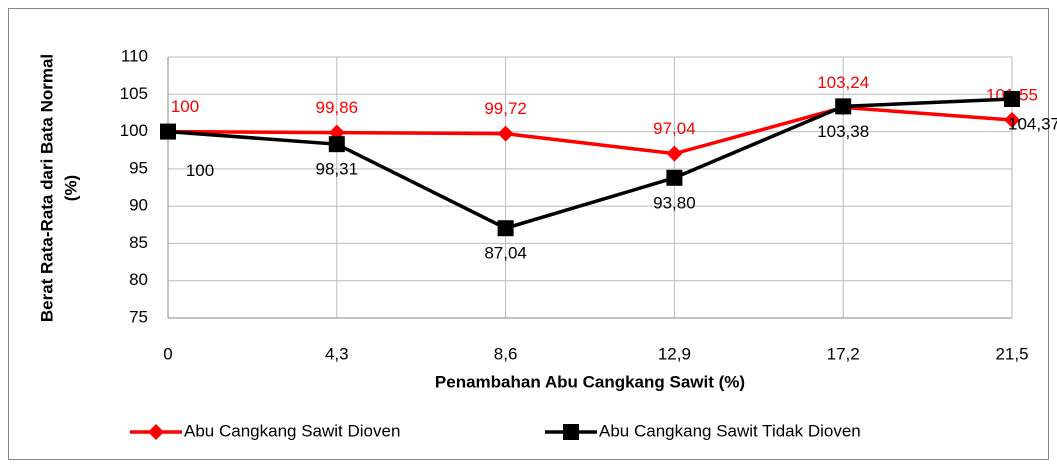  What do you see at coordinates (674, 353) in the screenshot?
I see `x-tick-label: 12,9` at bounding box center [674, 353].